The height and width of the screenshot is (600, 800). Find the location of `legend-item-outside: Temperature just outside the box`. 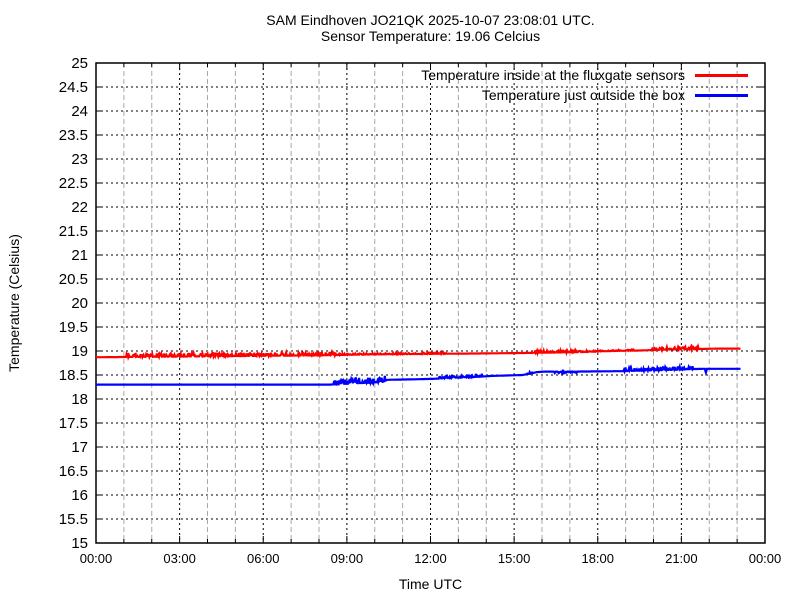

legend-item-outside: Temperature just outside the box is located at coordinates (584, 95).